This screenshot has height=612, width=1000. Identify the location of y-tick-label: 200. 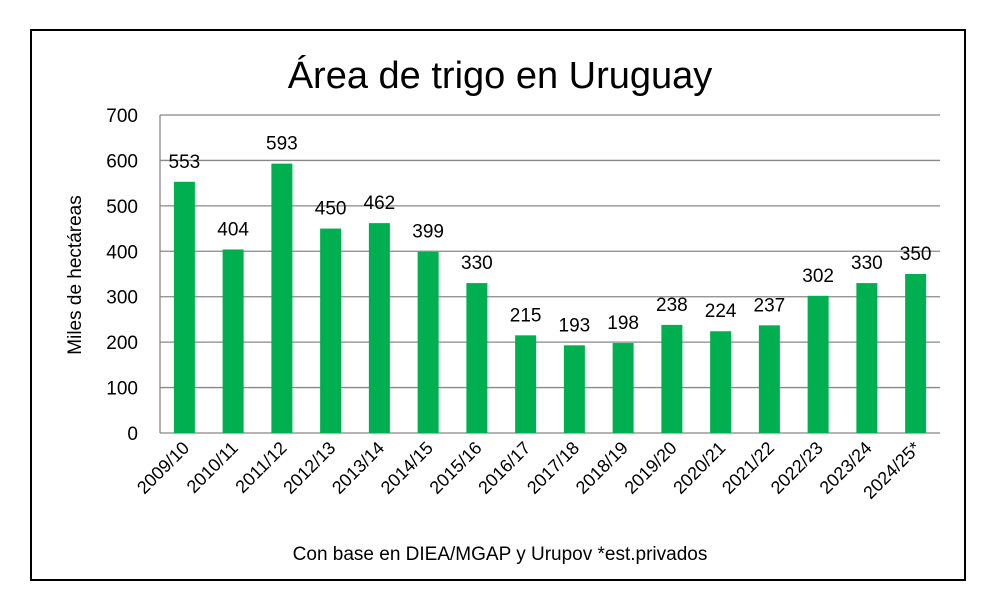
(122, 343).